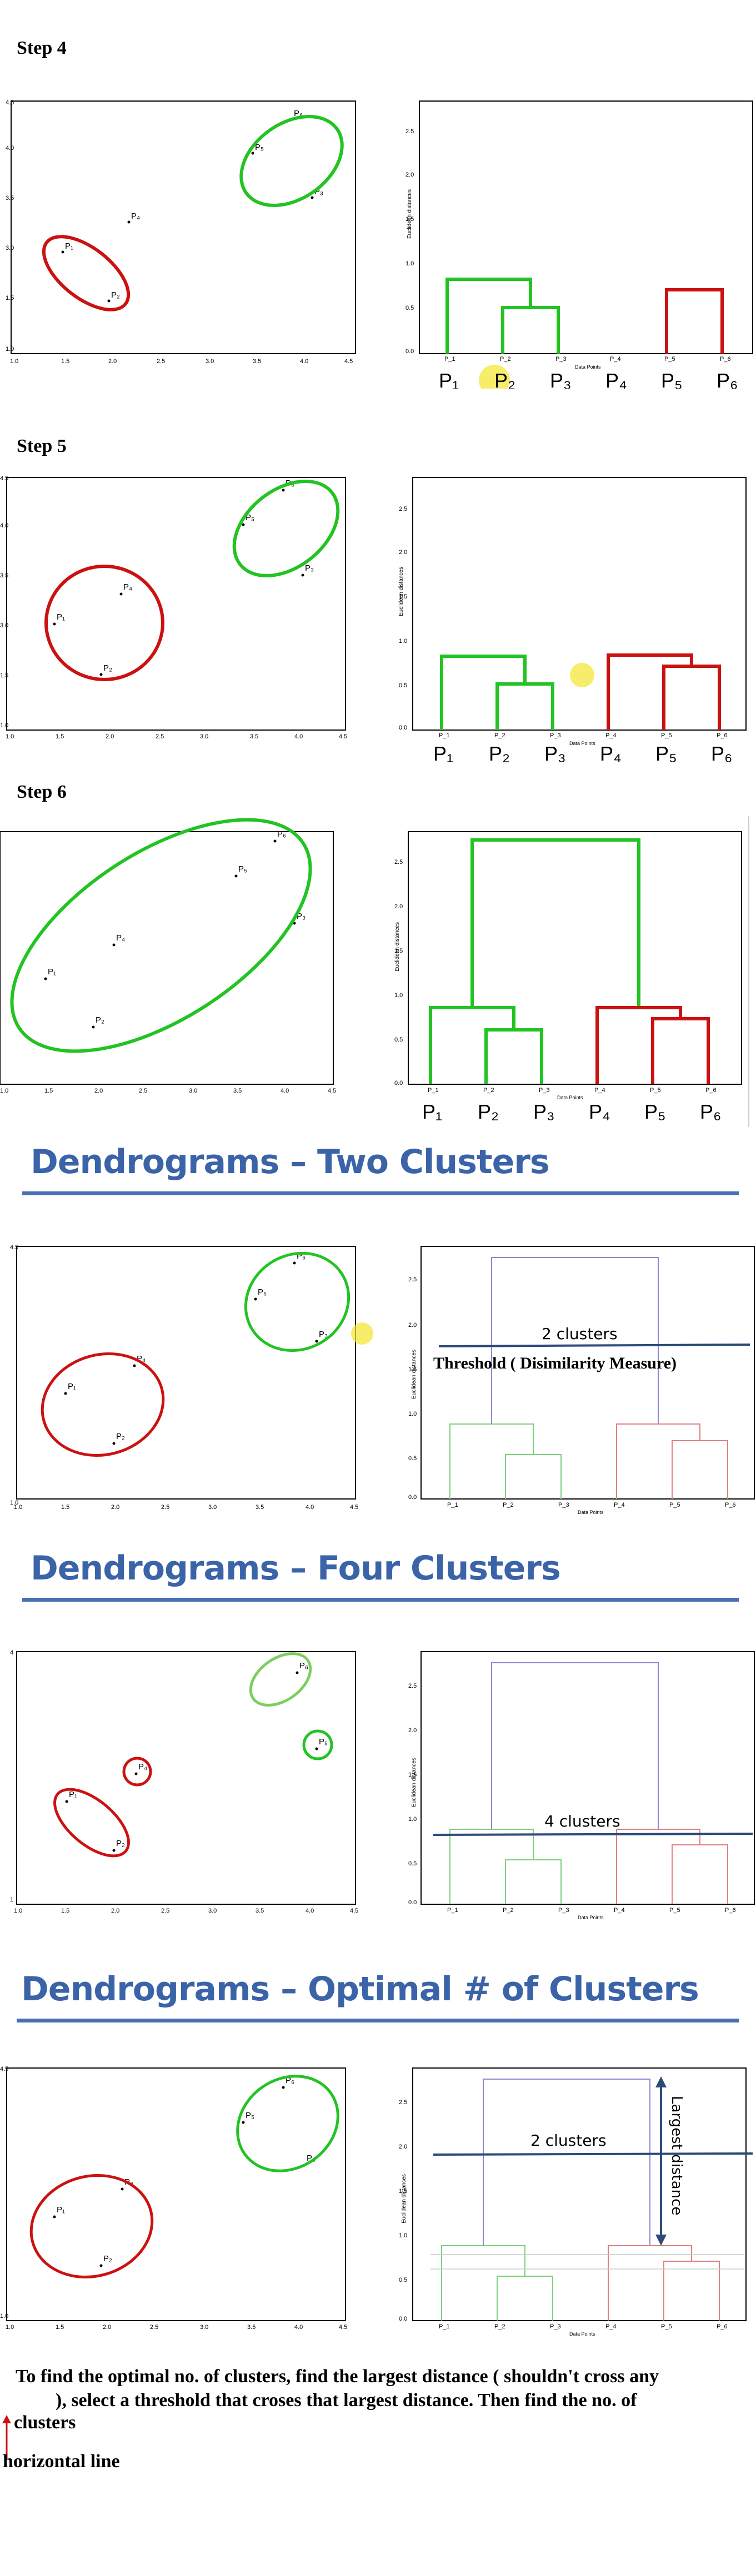 This screenshot has height=2576, width=756. What do you see at coordinates (45, 2422) in the screenshot?
I see `note-line-3: clusters` at bounding box center [45, 2422].